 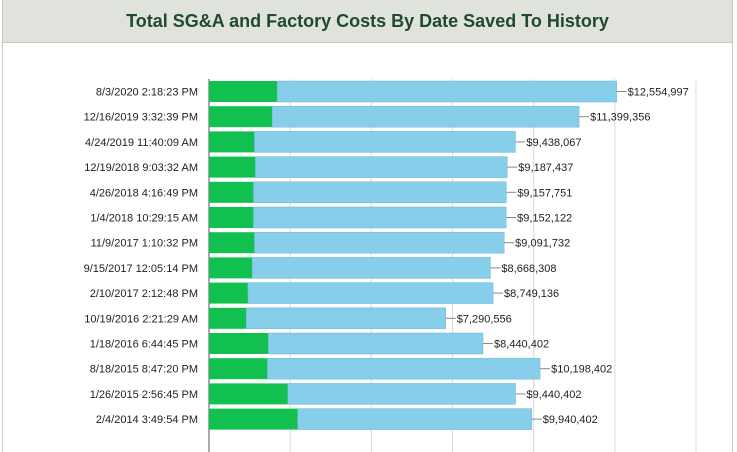 What do you see at coordinates (553, 143) in the screenshot?
I see `total-label: $9,438,067` at bounding box center [553, 143].